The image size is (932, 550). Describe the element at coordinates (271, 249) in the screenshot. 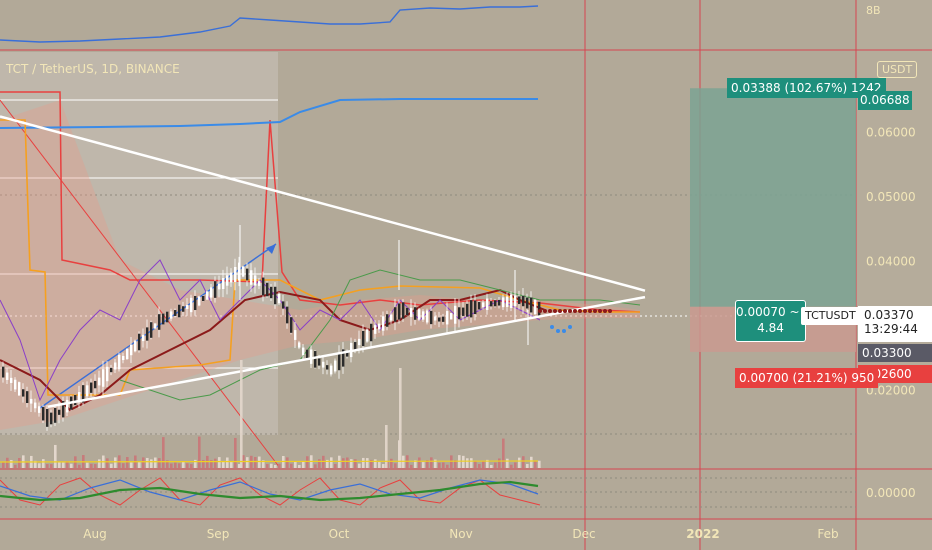

I see `blue-arrowhead` at that location.